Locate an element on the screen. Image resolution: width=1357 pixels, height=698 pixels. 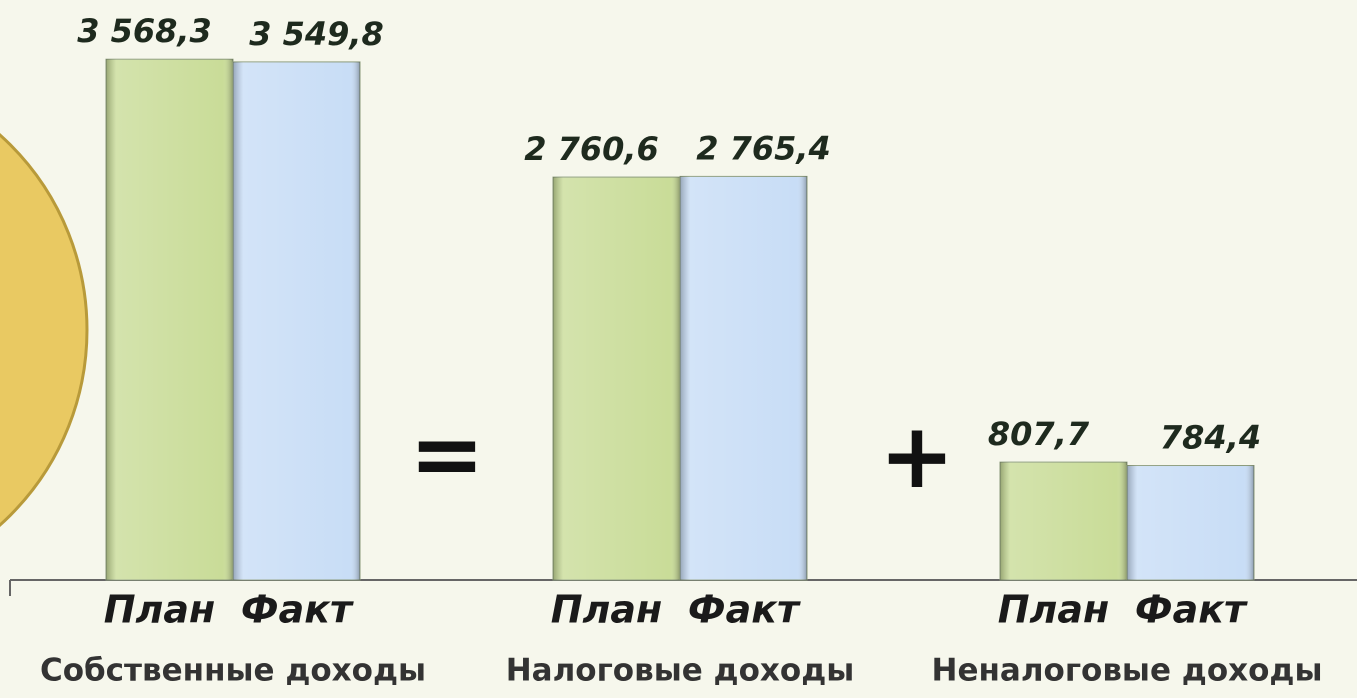
plus-sign: + is located at coordinates (916, 456).